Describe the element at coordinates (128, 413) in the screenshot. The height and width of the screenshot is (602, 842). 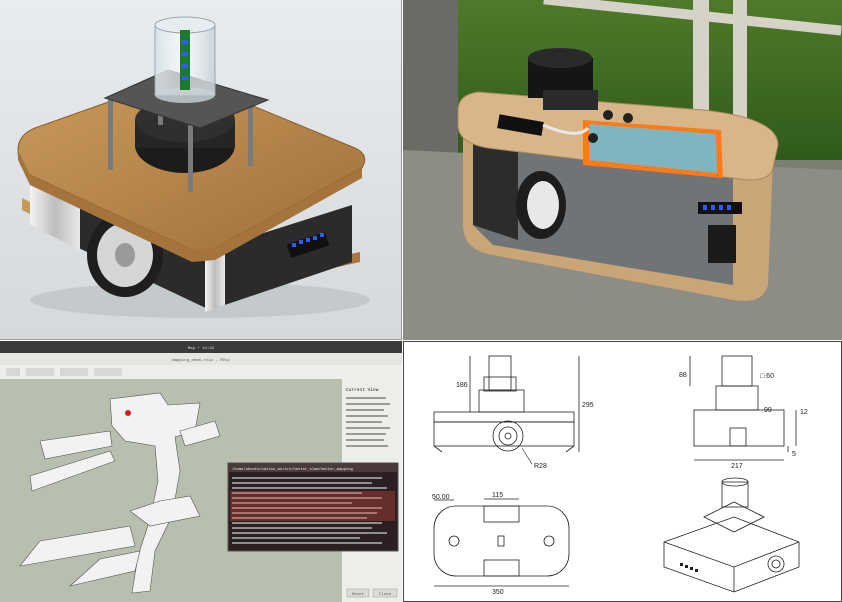
I see `robot-marker-icon` at that location.